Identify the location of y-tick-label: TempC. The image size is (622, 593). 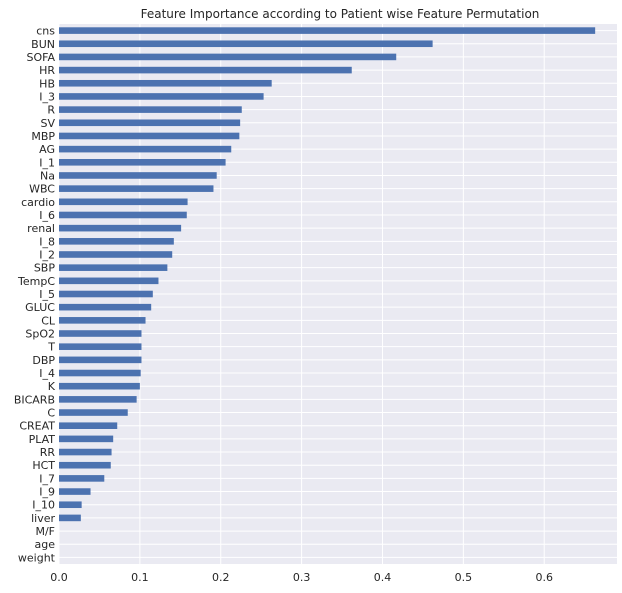
(36, 281).